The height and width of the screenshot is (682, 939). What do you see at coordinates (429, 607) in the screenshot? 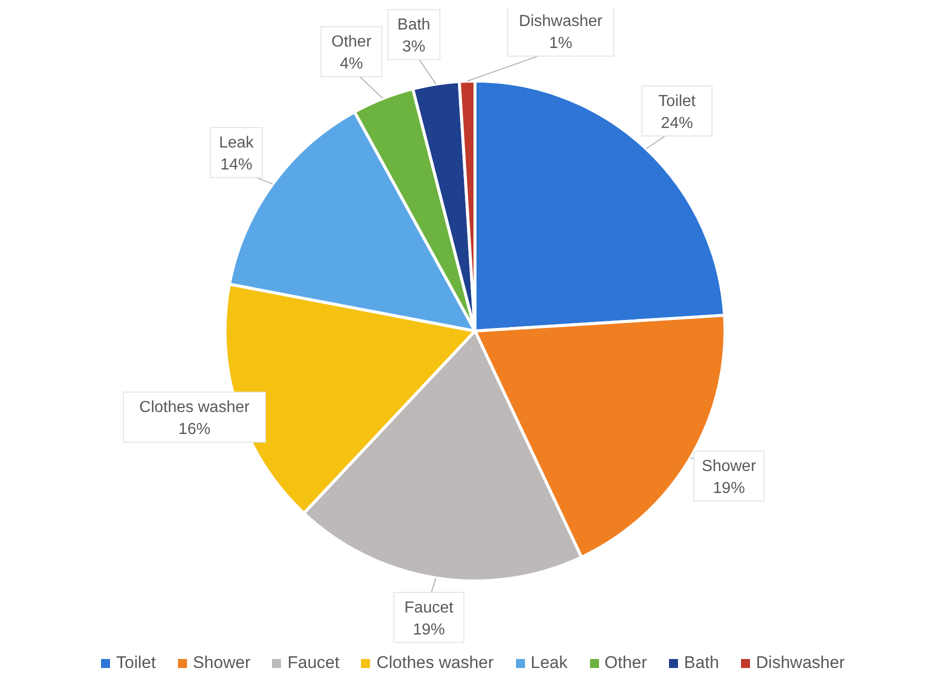
I see `slice-label: Faucet` at bounding box center [429, 607].